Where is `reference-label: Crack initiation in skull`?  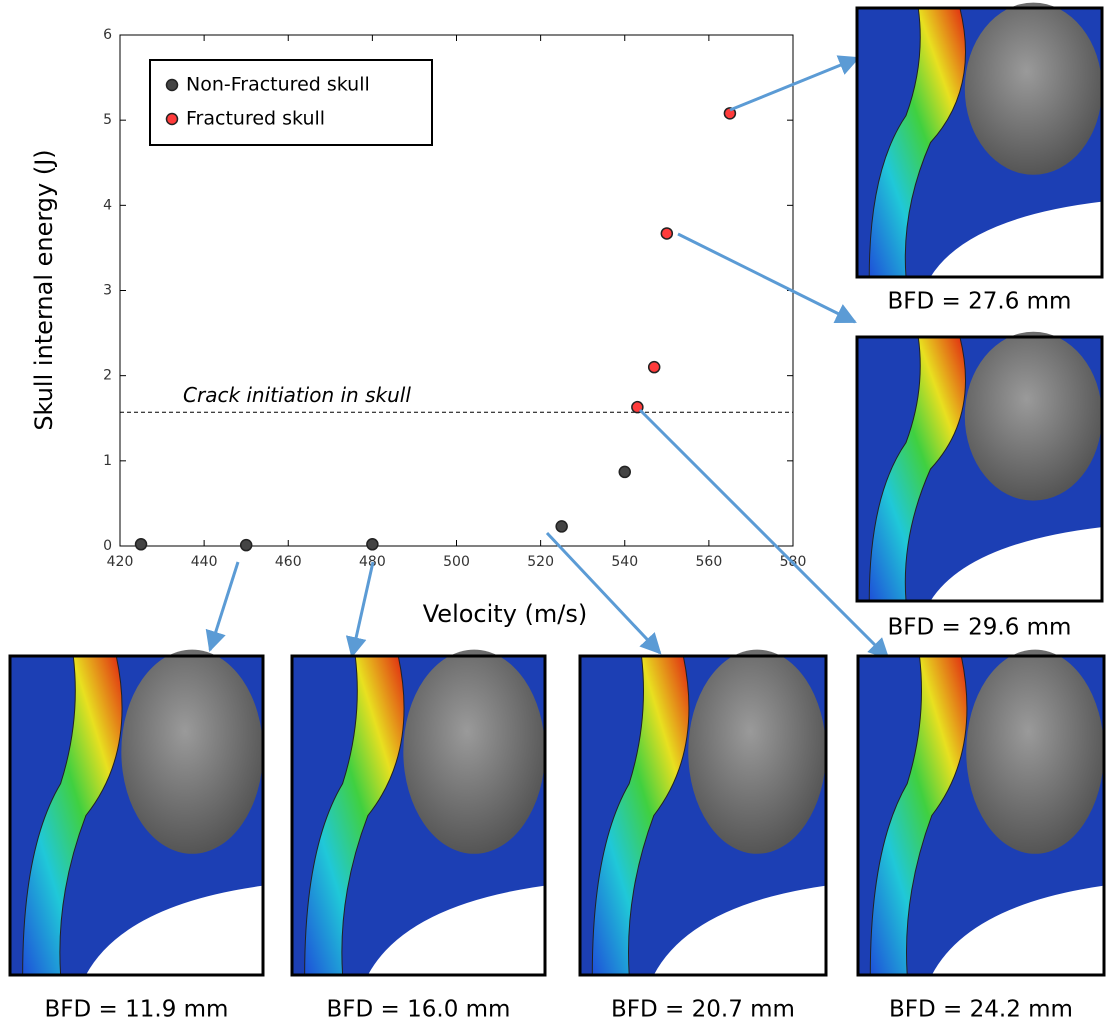
reference-label: Crack initiation in skull is located at coordinates (297, 395).